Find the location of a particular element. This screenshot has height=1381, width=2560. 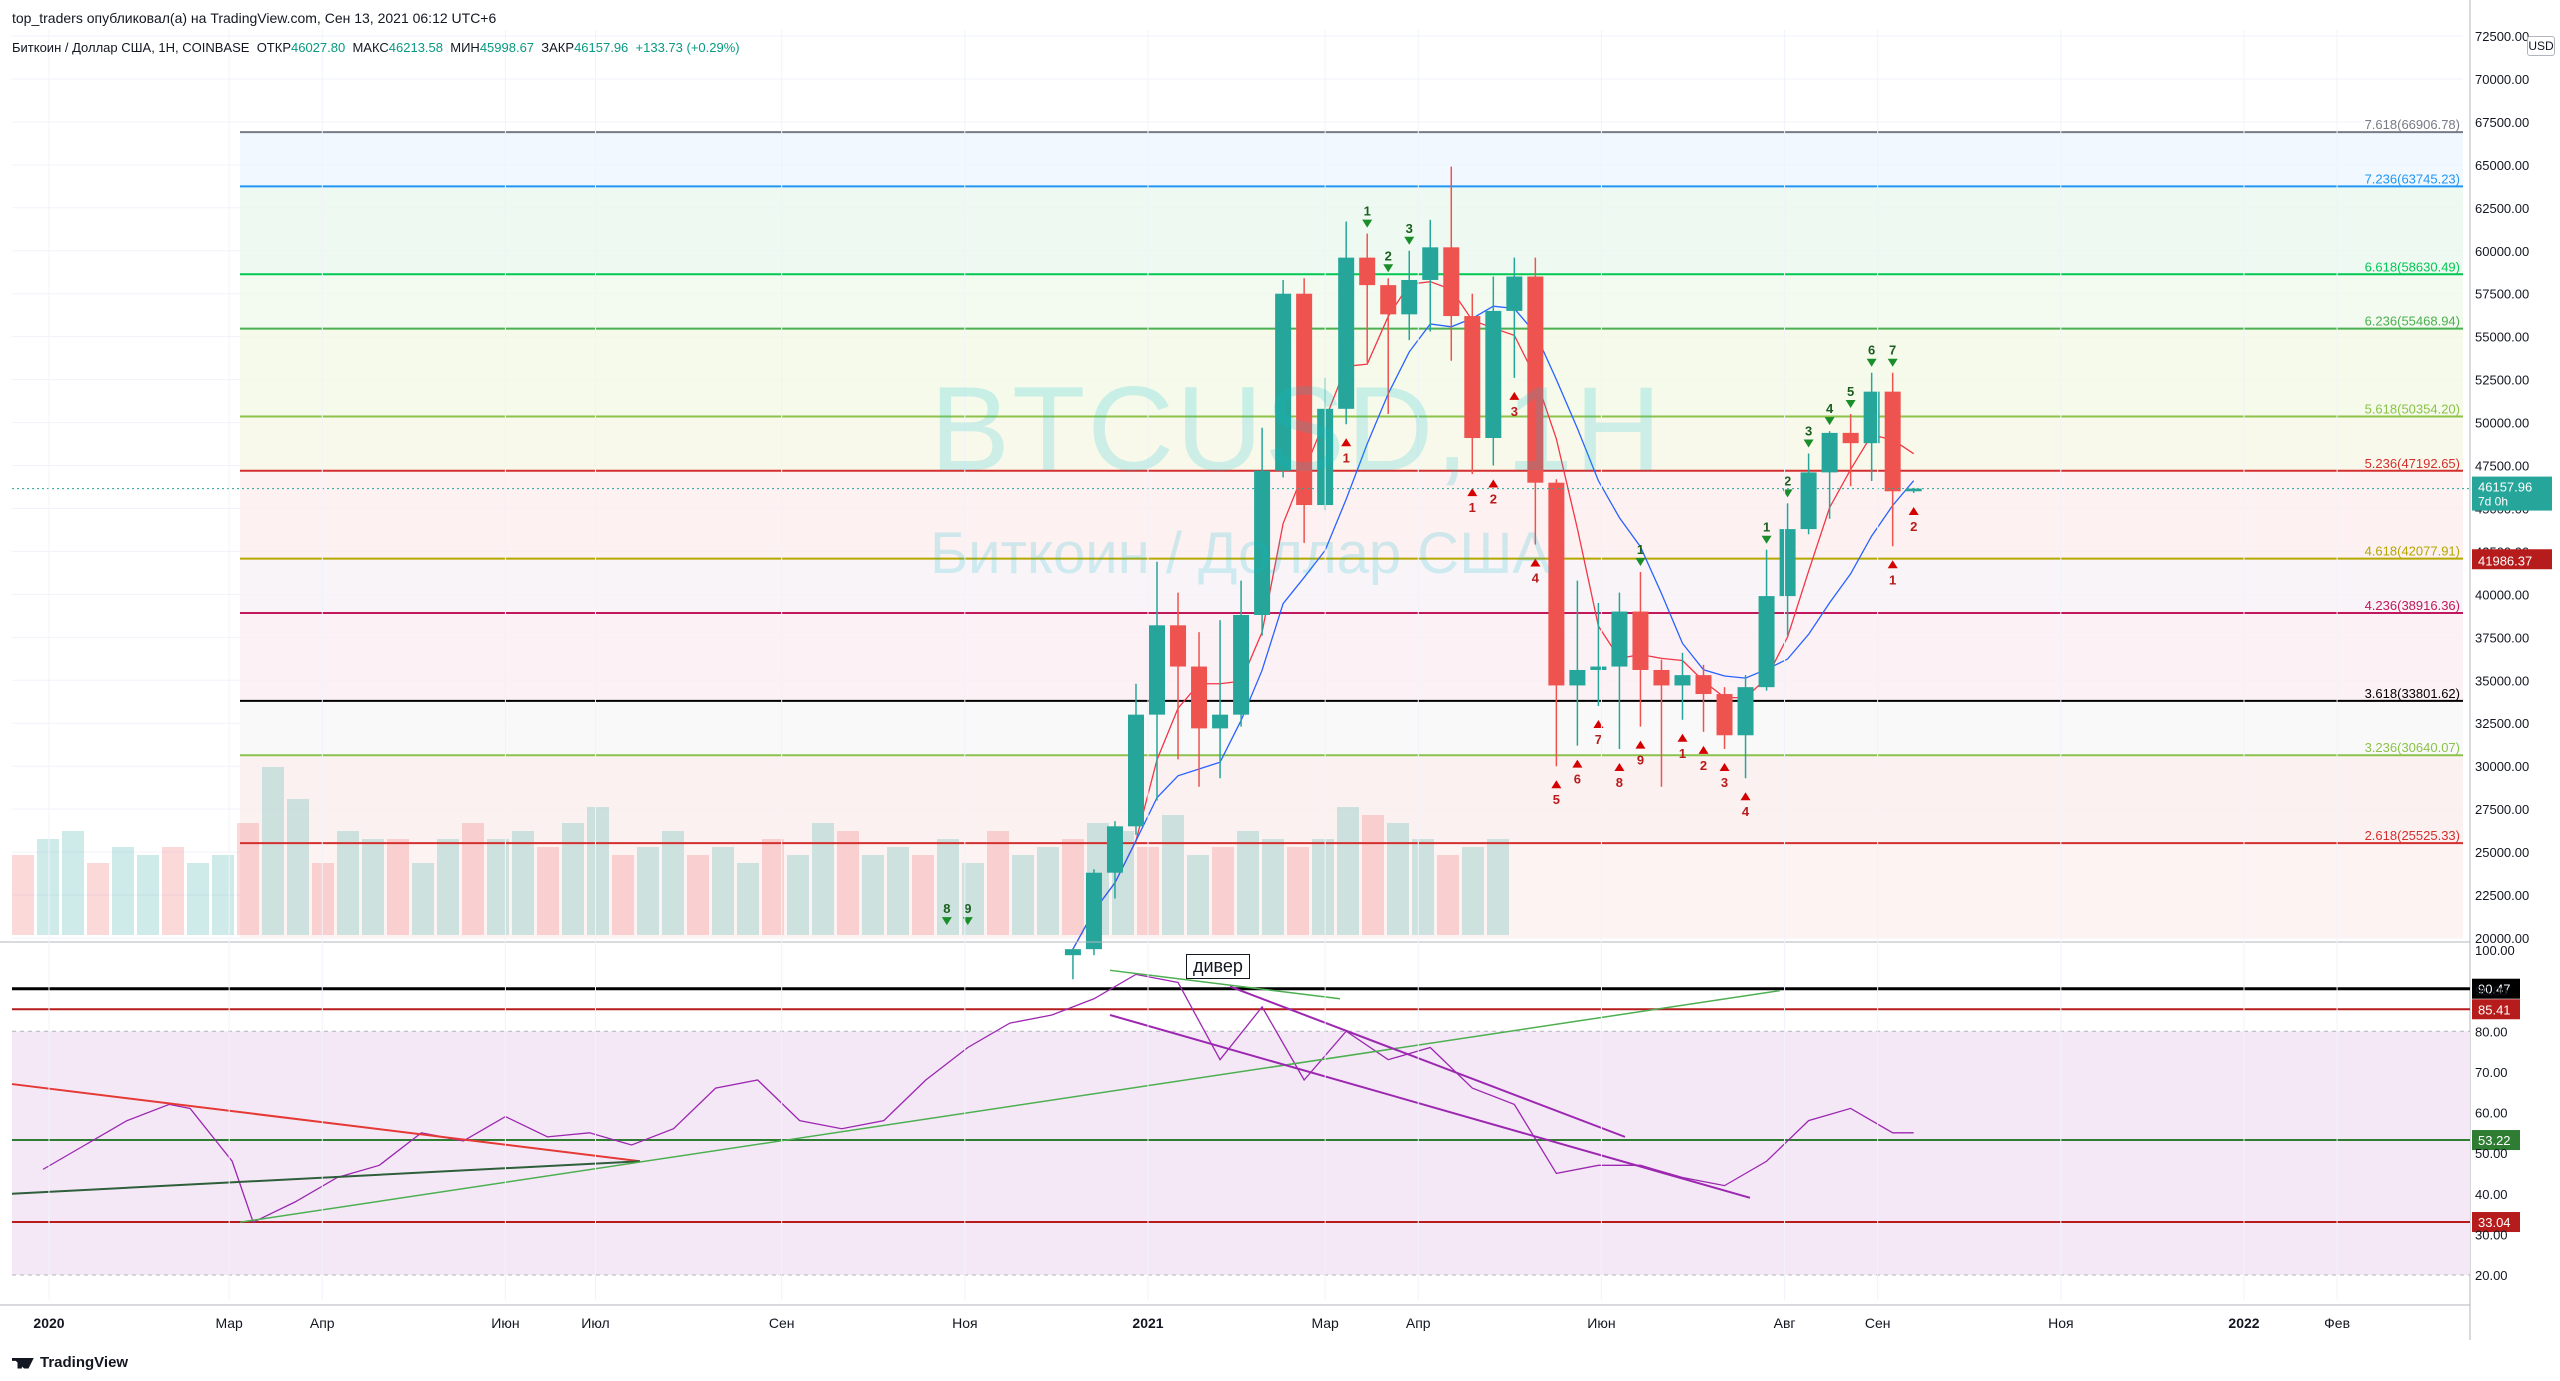

last-price-badge is located at coordinates (2512, 493).